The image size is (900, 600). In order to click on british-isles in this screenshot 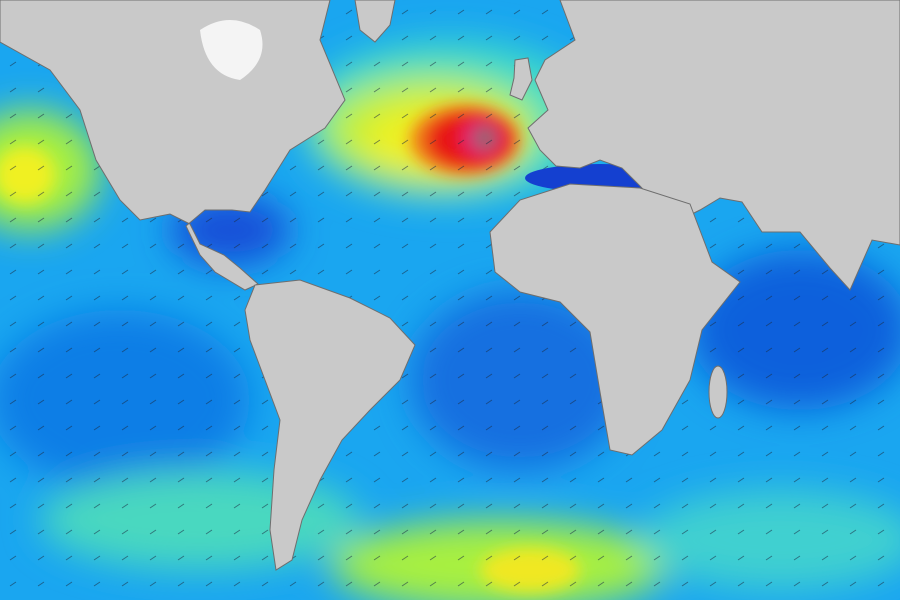, I will do `click(521, 79)`.